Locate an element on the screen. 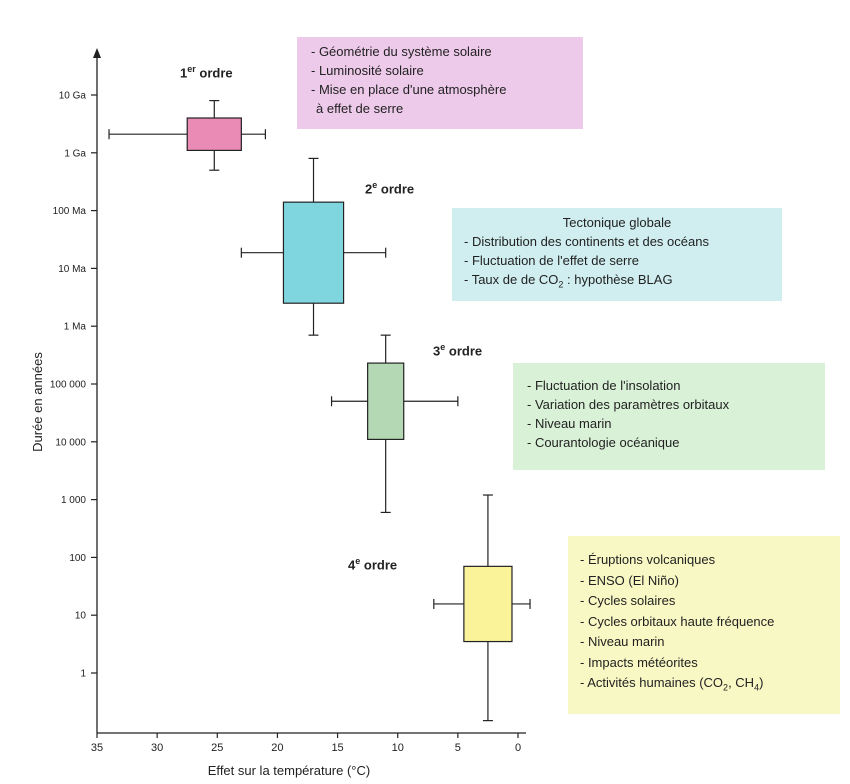 This screenshot has width=850, height=784. order-label-1: 1er ordre is located at coordinates (206, 72).